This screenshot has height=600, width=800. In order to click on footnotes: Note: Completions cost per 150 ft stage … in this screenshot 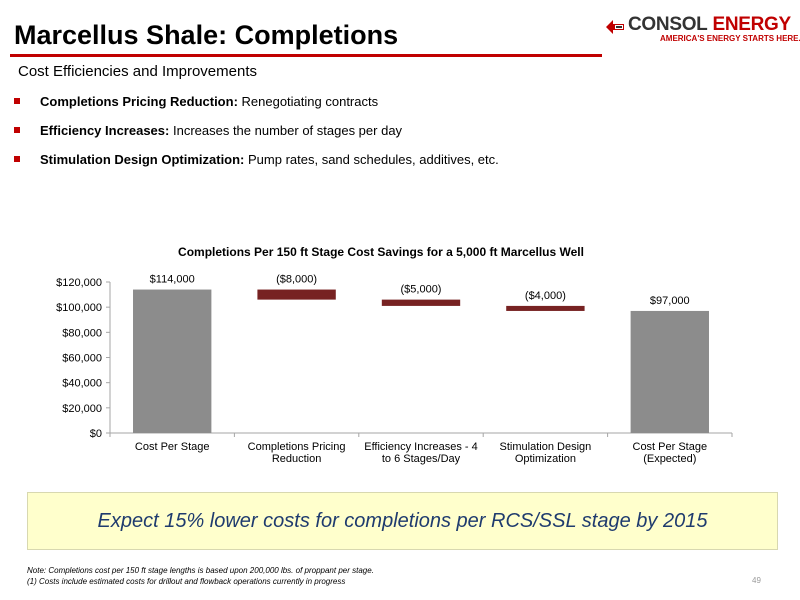, I will do `click(200, 576)`.